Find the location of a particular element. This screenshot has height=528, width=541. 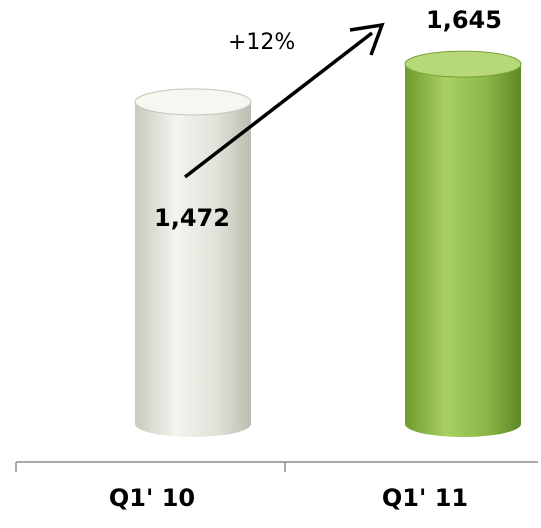

growth-annotation: +12% is located at coordinates (262, 42).